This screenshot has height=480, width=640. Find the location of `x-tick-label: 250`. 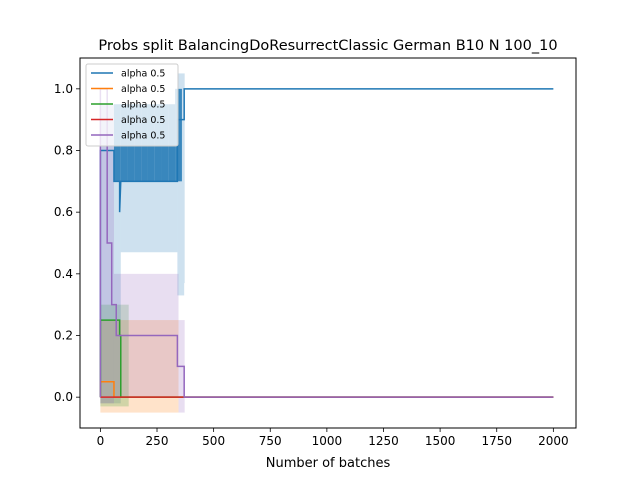

x-tick-label: 250 is located at coordinates (157, 441).